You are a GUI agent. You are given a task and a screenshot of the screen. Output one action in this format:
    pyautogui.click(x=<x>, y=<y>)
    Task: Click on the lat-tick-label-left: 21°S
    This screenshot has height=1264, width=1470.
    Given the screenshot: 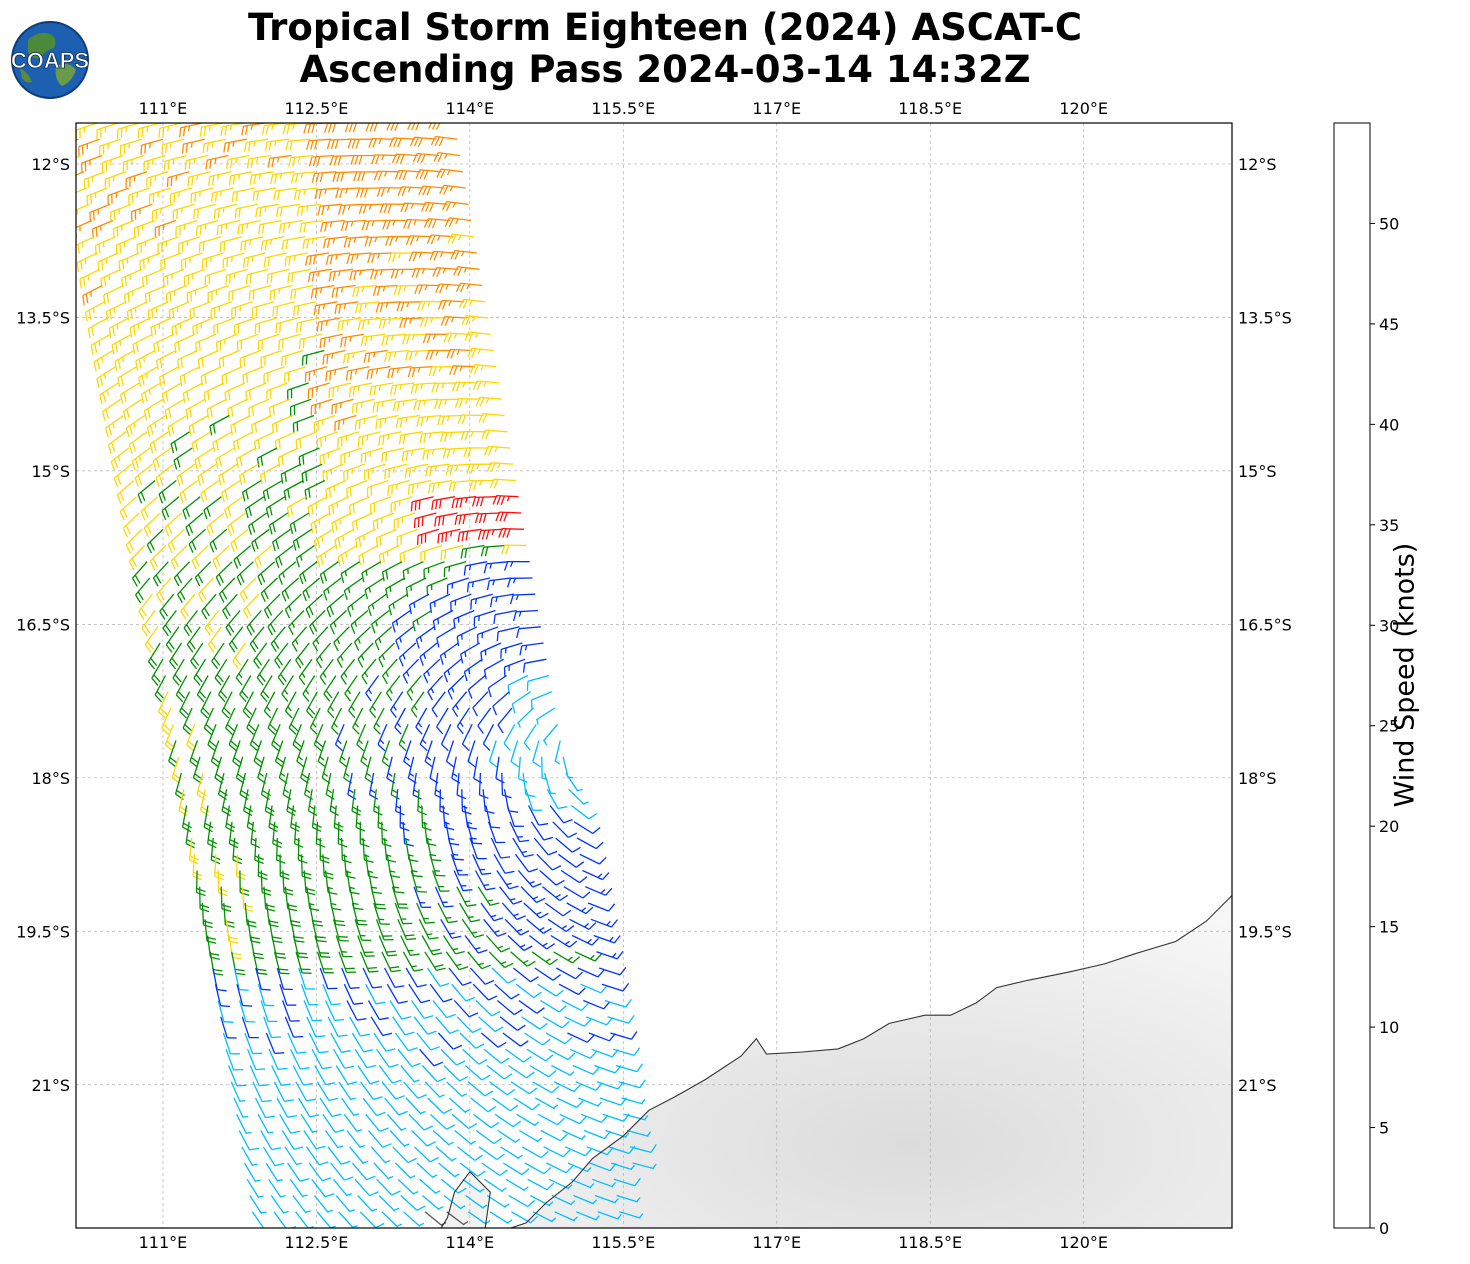 What is the action you would take?
    pyautogui.click(x=50, y=1085)
    